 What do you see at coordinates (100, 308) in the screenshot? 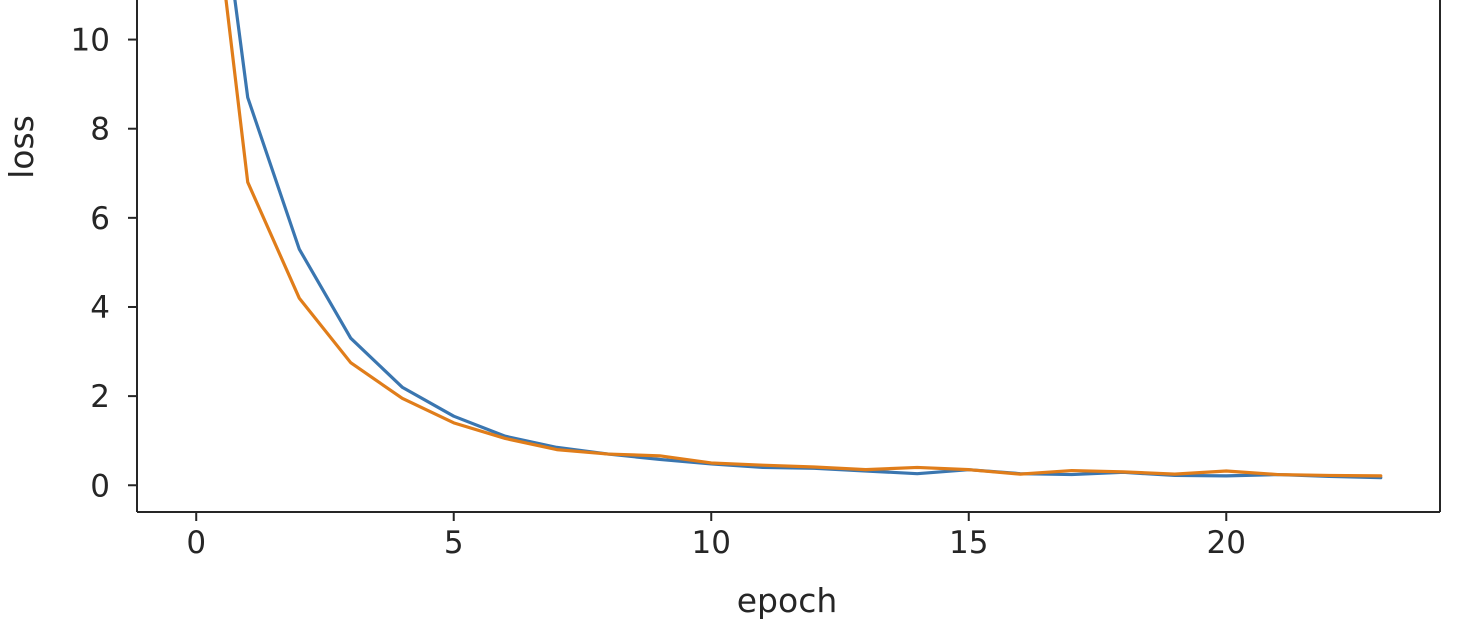
I see `y-tick-label: 4` at bounding box center [100, 308].